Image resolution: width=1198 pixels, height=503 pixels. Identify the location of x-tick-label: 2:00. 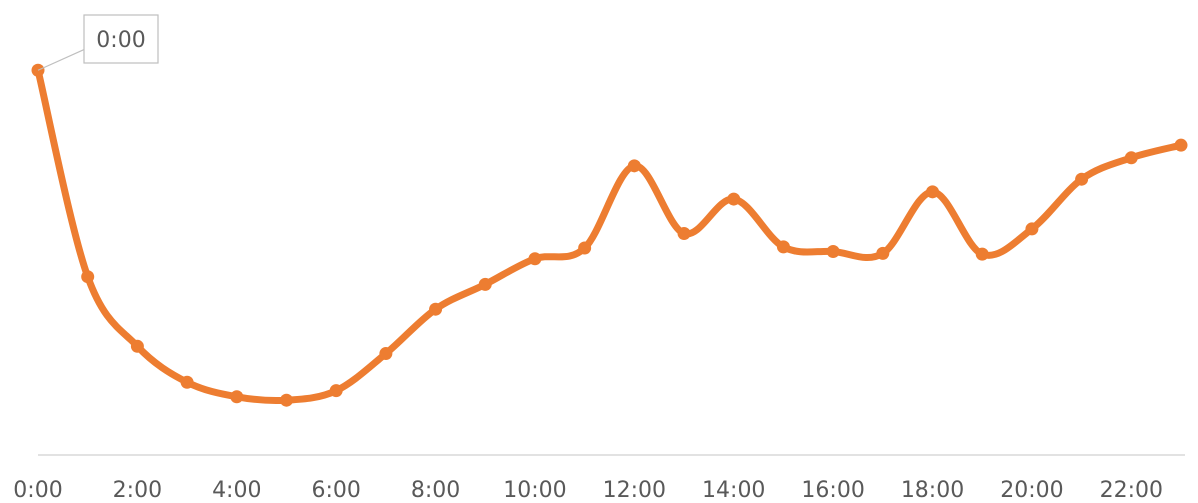
(137, 490).